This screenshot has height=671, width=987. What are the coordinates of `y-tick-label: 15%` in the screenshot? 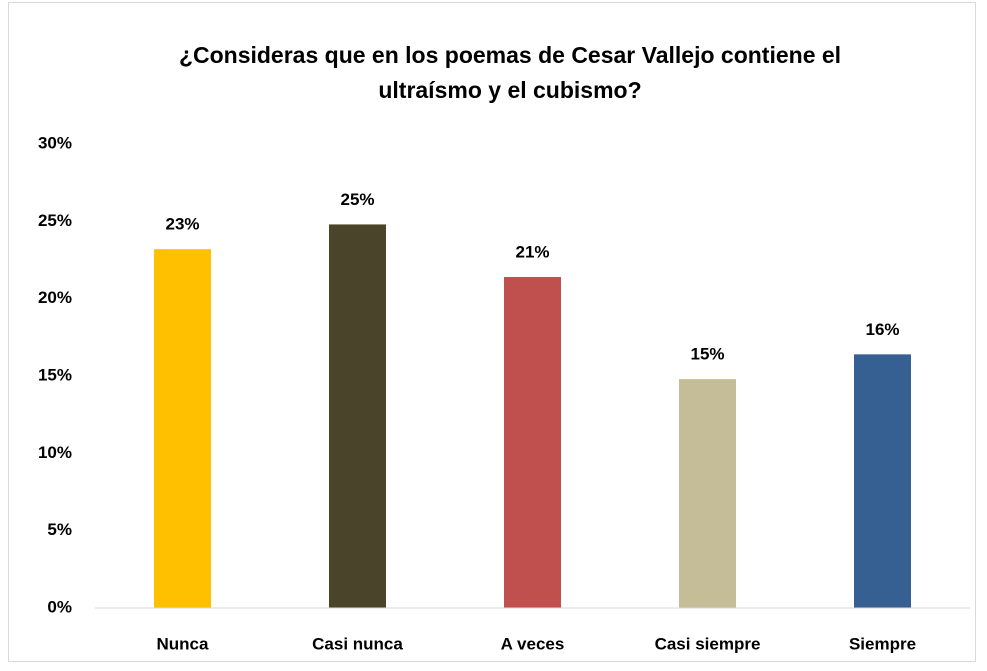 It's located at (55, 374).